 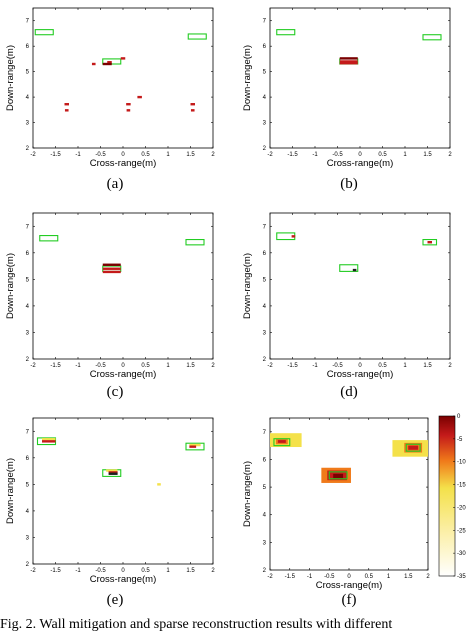 What do you see at coordinates (349, 392) in the screenshot?
I see `subfigure-label-d: (d)` at bounding box center [349, 392].